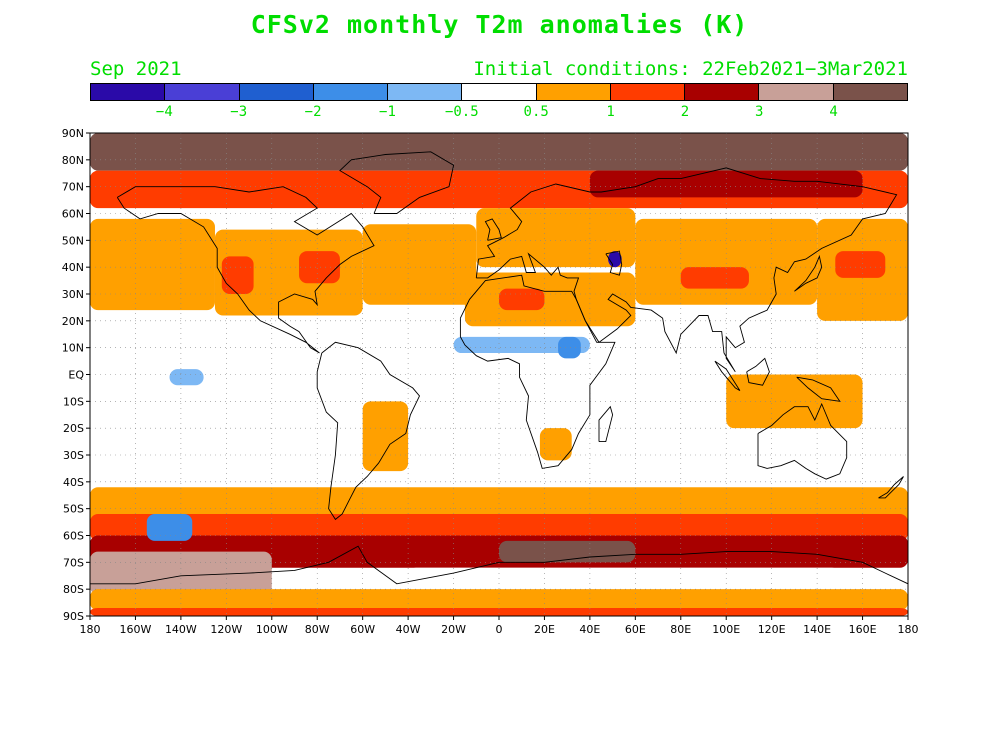 Image resolution: width=999 pixels, height=750 pixels. I want to click on coastline-eurasia, so click(686, 270).